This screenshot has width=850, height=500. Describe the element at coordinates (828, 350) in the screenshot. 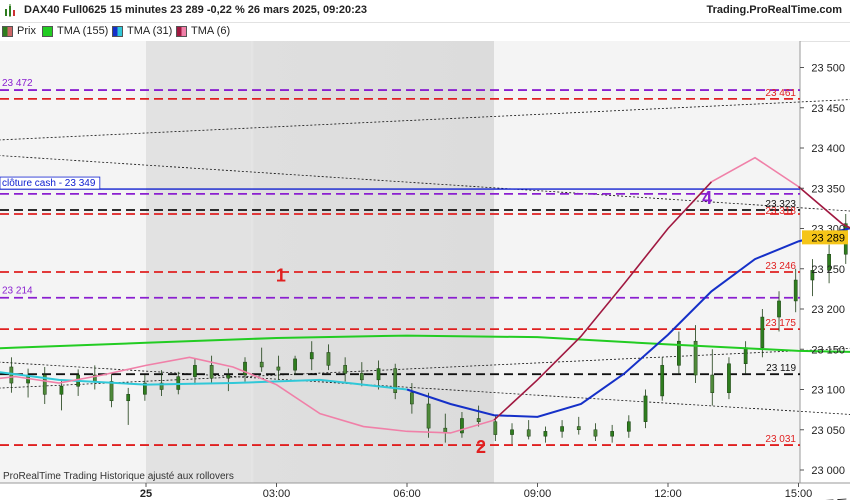

I see `y-tick-label: 23 150` at that location.